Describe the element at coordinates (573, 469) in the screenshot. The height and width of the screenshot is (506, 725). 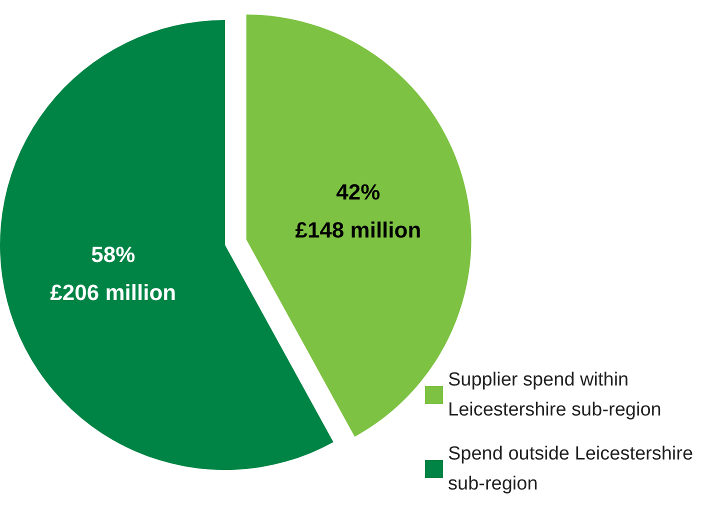
I see `legend-label: Spend outside Leicestershire sub-region` at that location.